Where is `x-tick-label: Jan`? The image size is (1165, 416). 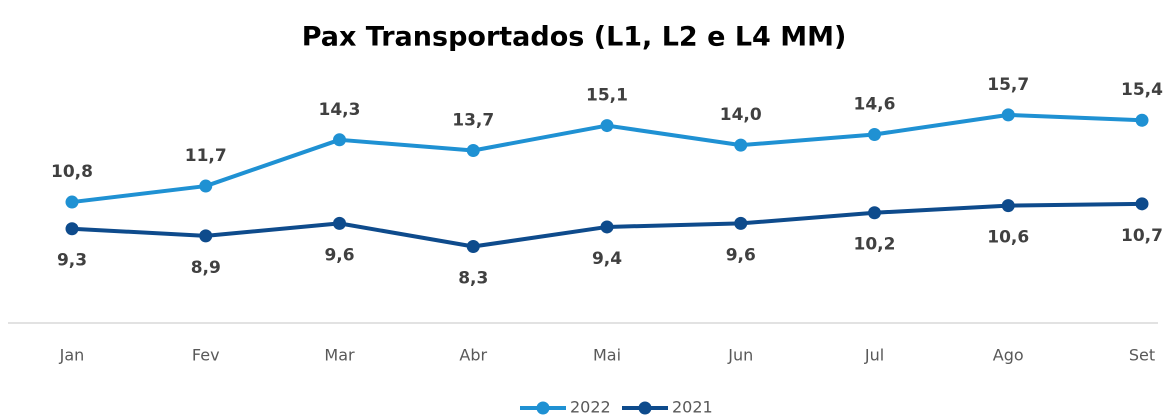 x-tick-label: Jan is located at coordinates (72, 355).